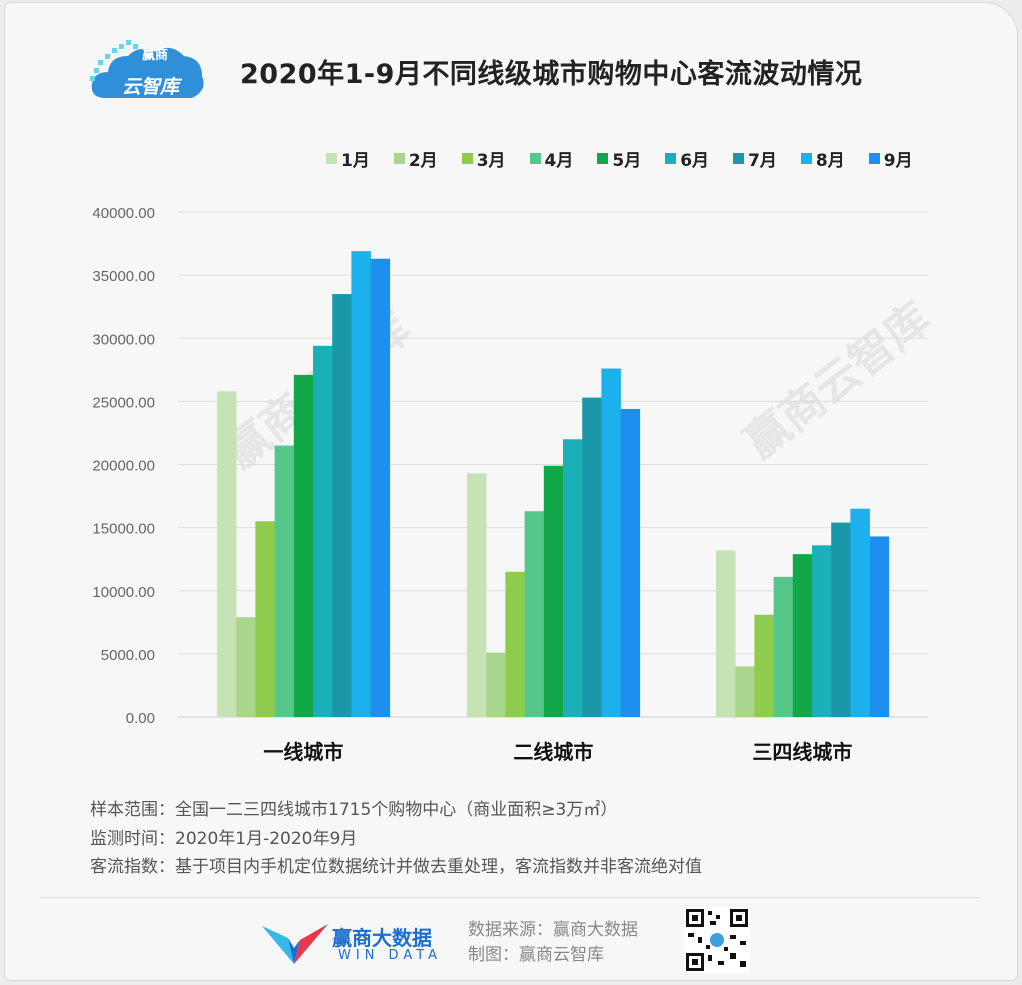  What do you see at coordinates (396, 867) in the screenshot?
I see `note-index-definition: 客流指数：基于项目内手机定位数据统计并做去重处理，客流指数并非客流绝对值` at bounding box center [396, 867].